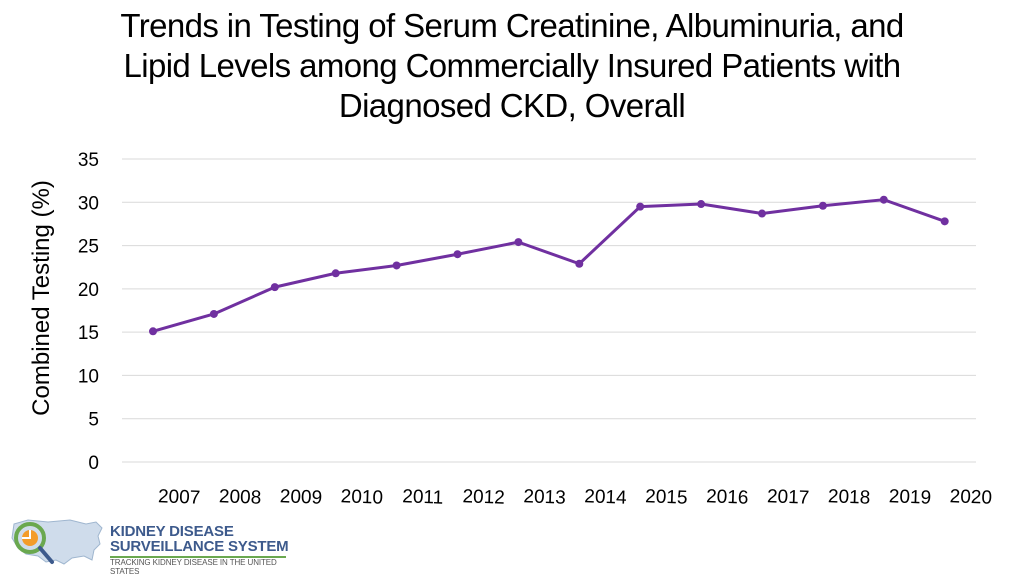 The height and width of the screenshot is (576, 1024). Describe the element at coordinates (822, 205) in the screenshot. I see `data-point-2018` at that location.